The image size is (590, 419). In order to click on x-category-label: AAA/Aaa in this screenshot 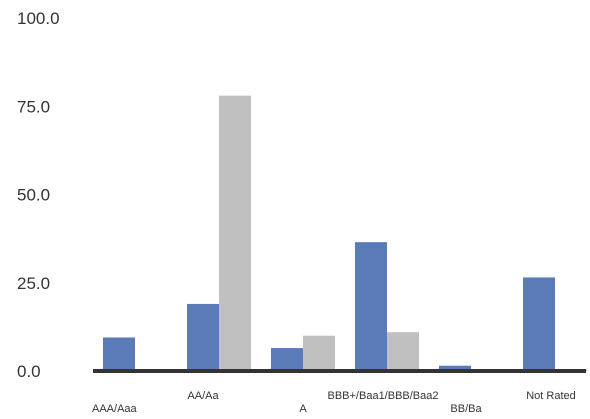, I will do `click(115, 409)`.